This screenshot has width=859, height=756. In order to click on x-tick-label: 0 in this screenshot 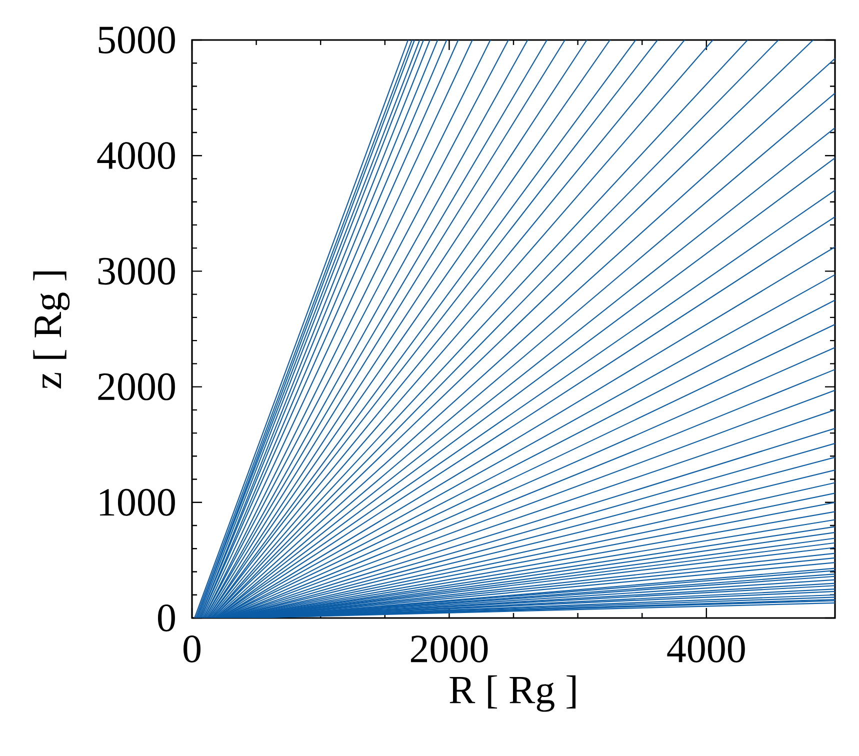, I will do `click(192, 649)`.